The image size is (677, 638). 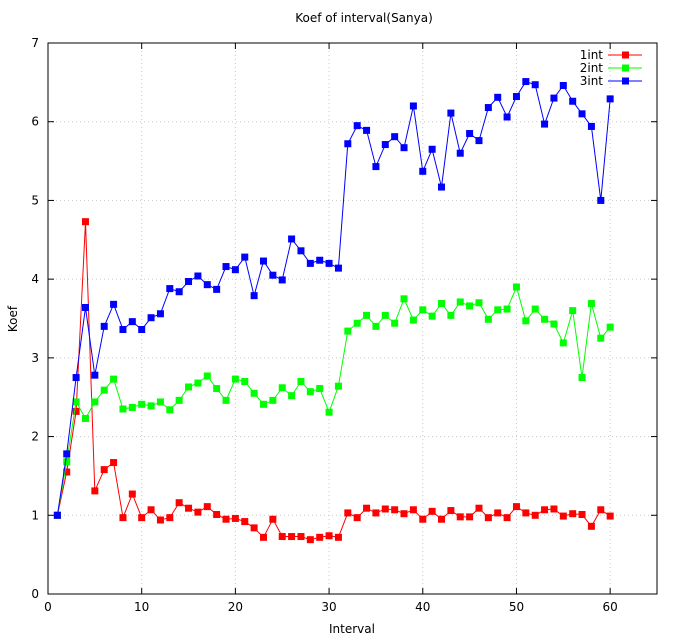 I want to click on x-tick-label: 50, so click(x=516, y=607).